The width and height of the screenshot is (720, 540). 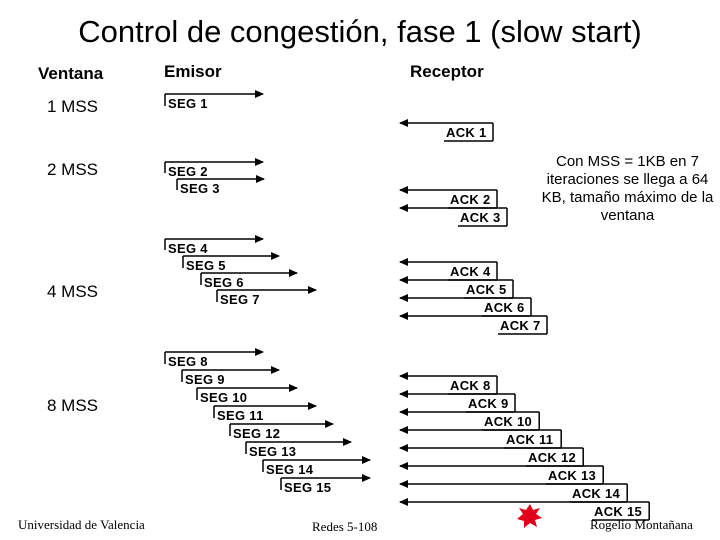 I want to click on ack-label: ACK 3, so click(x=480, y=217).